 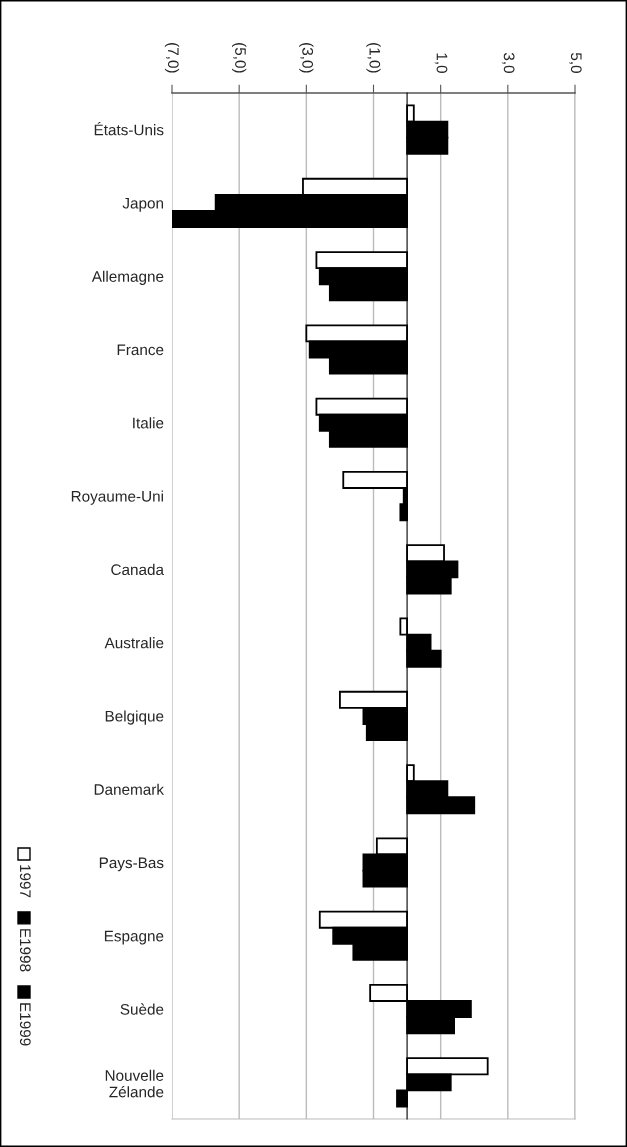 I want to click on x-tick-label: (7,0), so click(x=172, y=58).